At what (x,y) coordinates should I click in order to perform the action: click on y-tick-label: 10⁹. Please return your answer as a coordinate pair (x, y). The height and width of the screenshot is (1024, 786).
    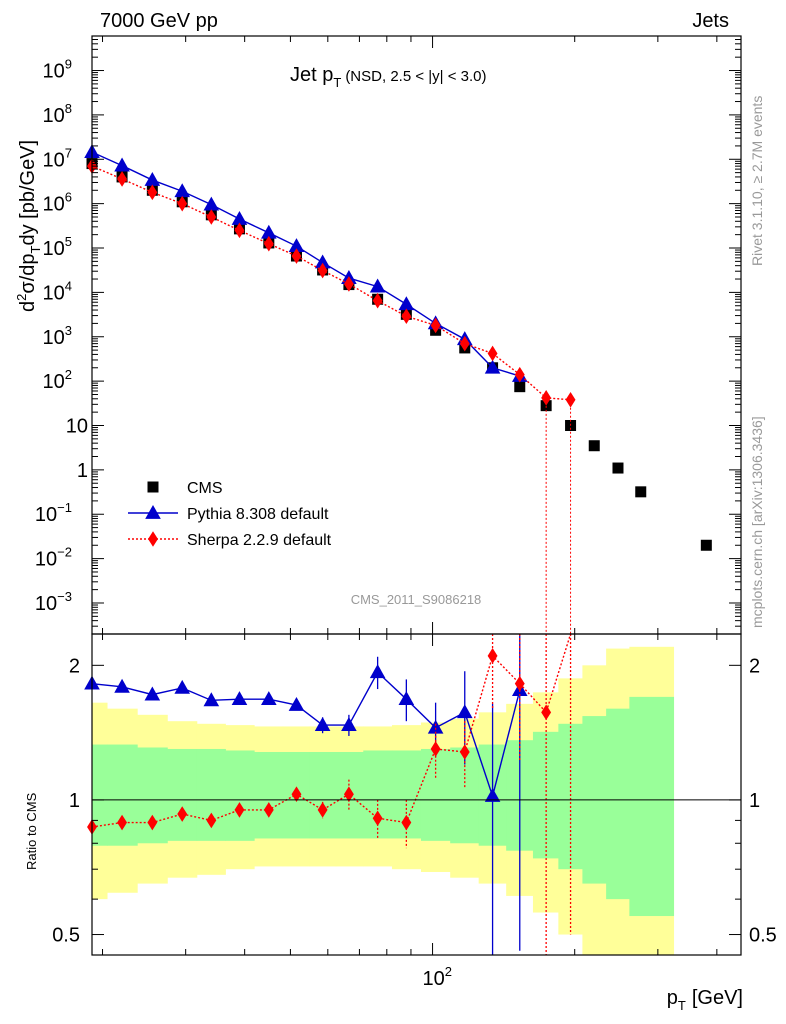
    Looking at the image, I should click on (57, 70).